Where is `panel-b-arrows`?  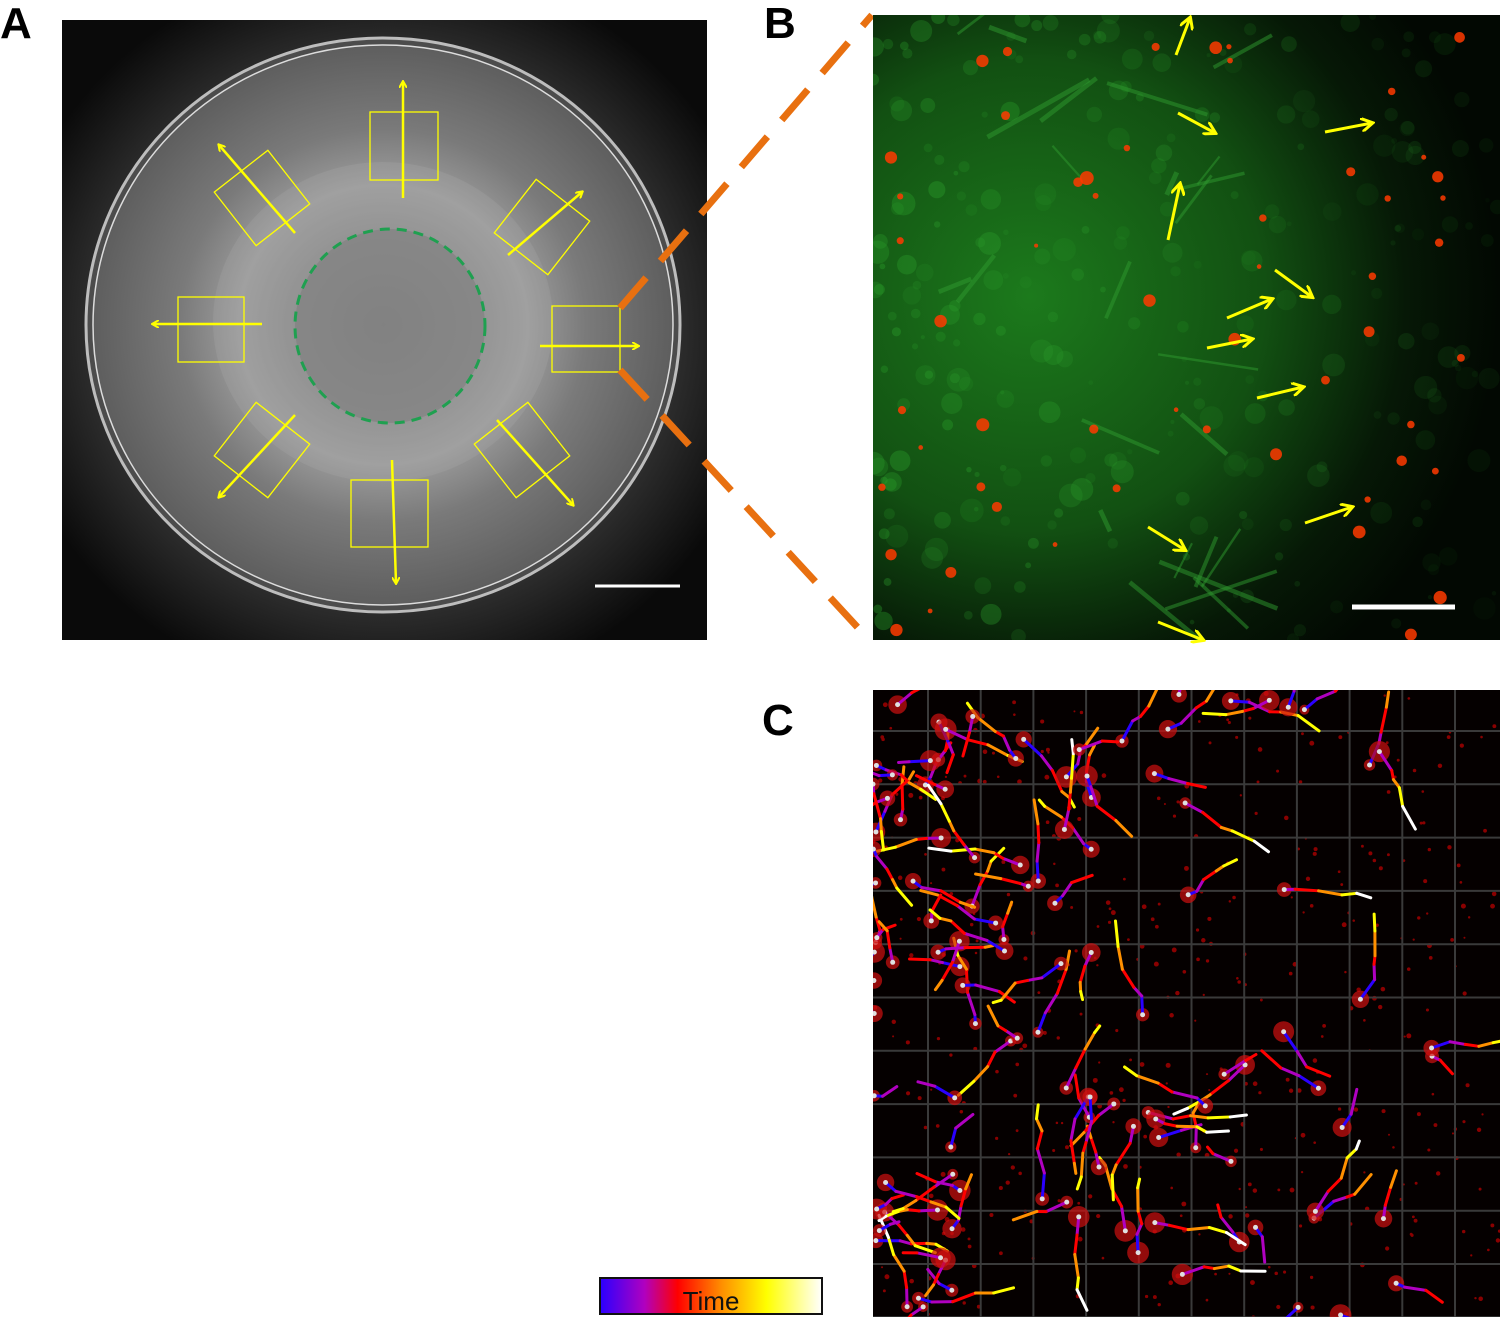
panel-b-arrows is located at coordinates (1259, 329).